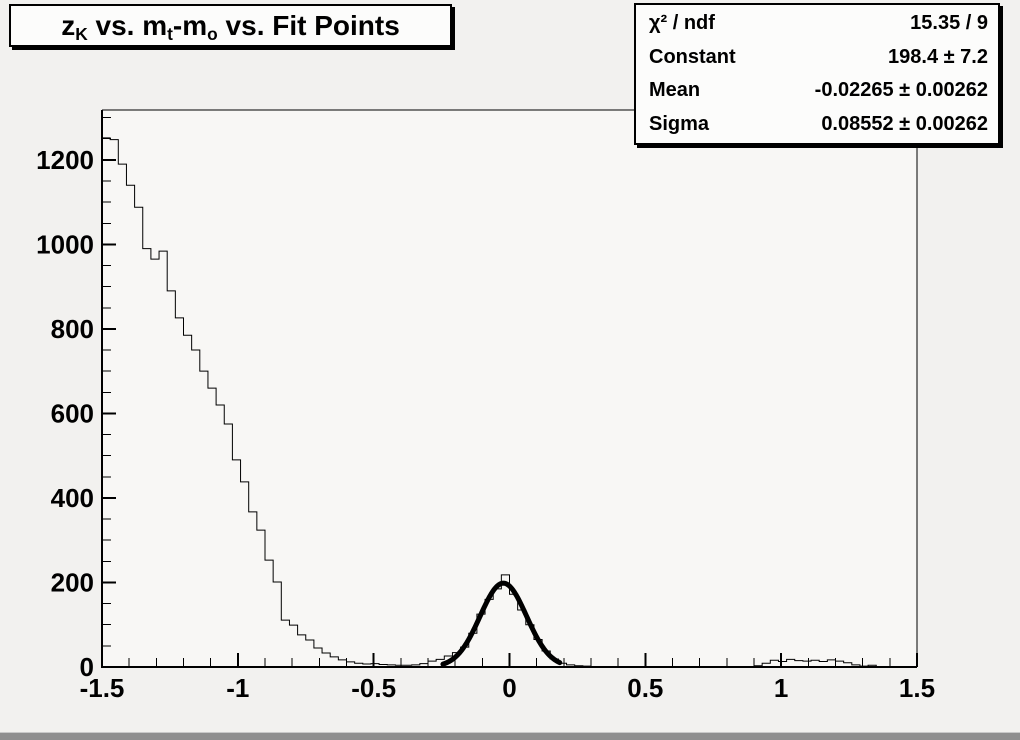  I want to click on y-tick-label: 0, so click(87, 667).